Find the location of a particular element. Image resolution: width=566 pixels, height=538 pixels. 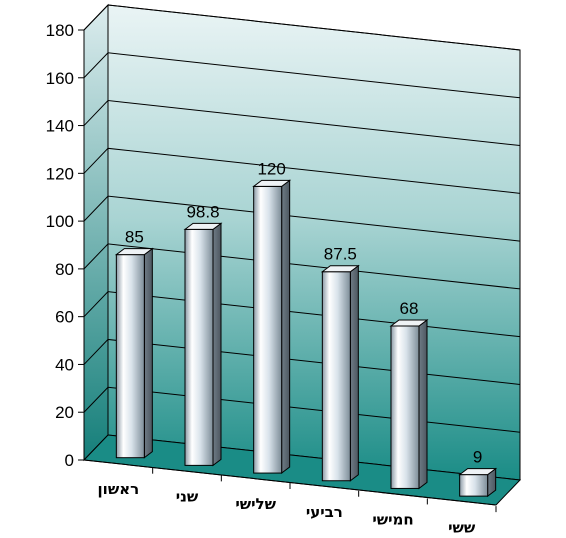

category-label-2: שני is located at coordinates (187, 497).